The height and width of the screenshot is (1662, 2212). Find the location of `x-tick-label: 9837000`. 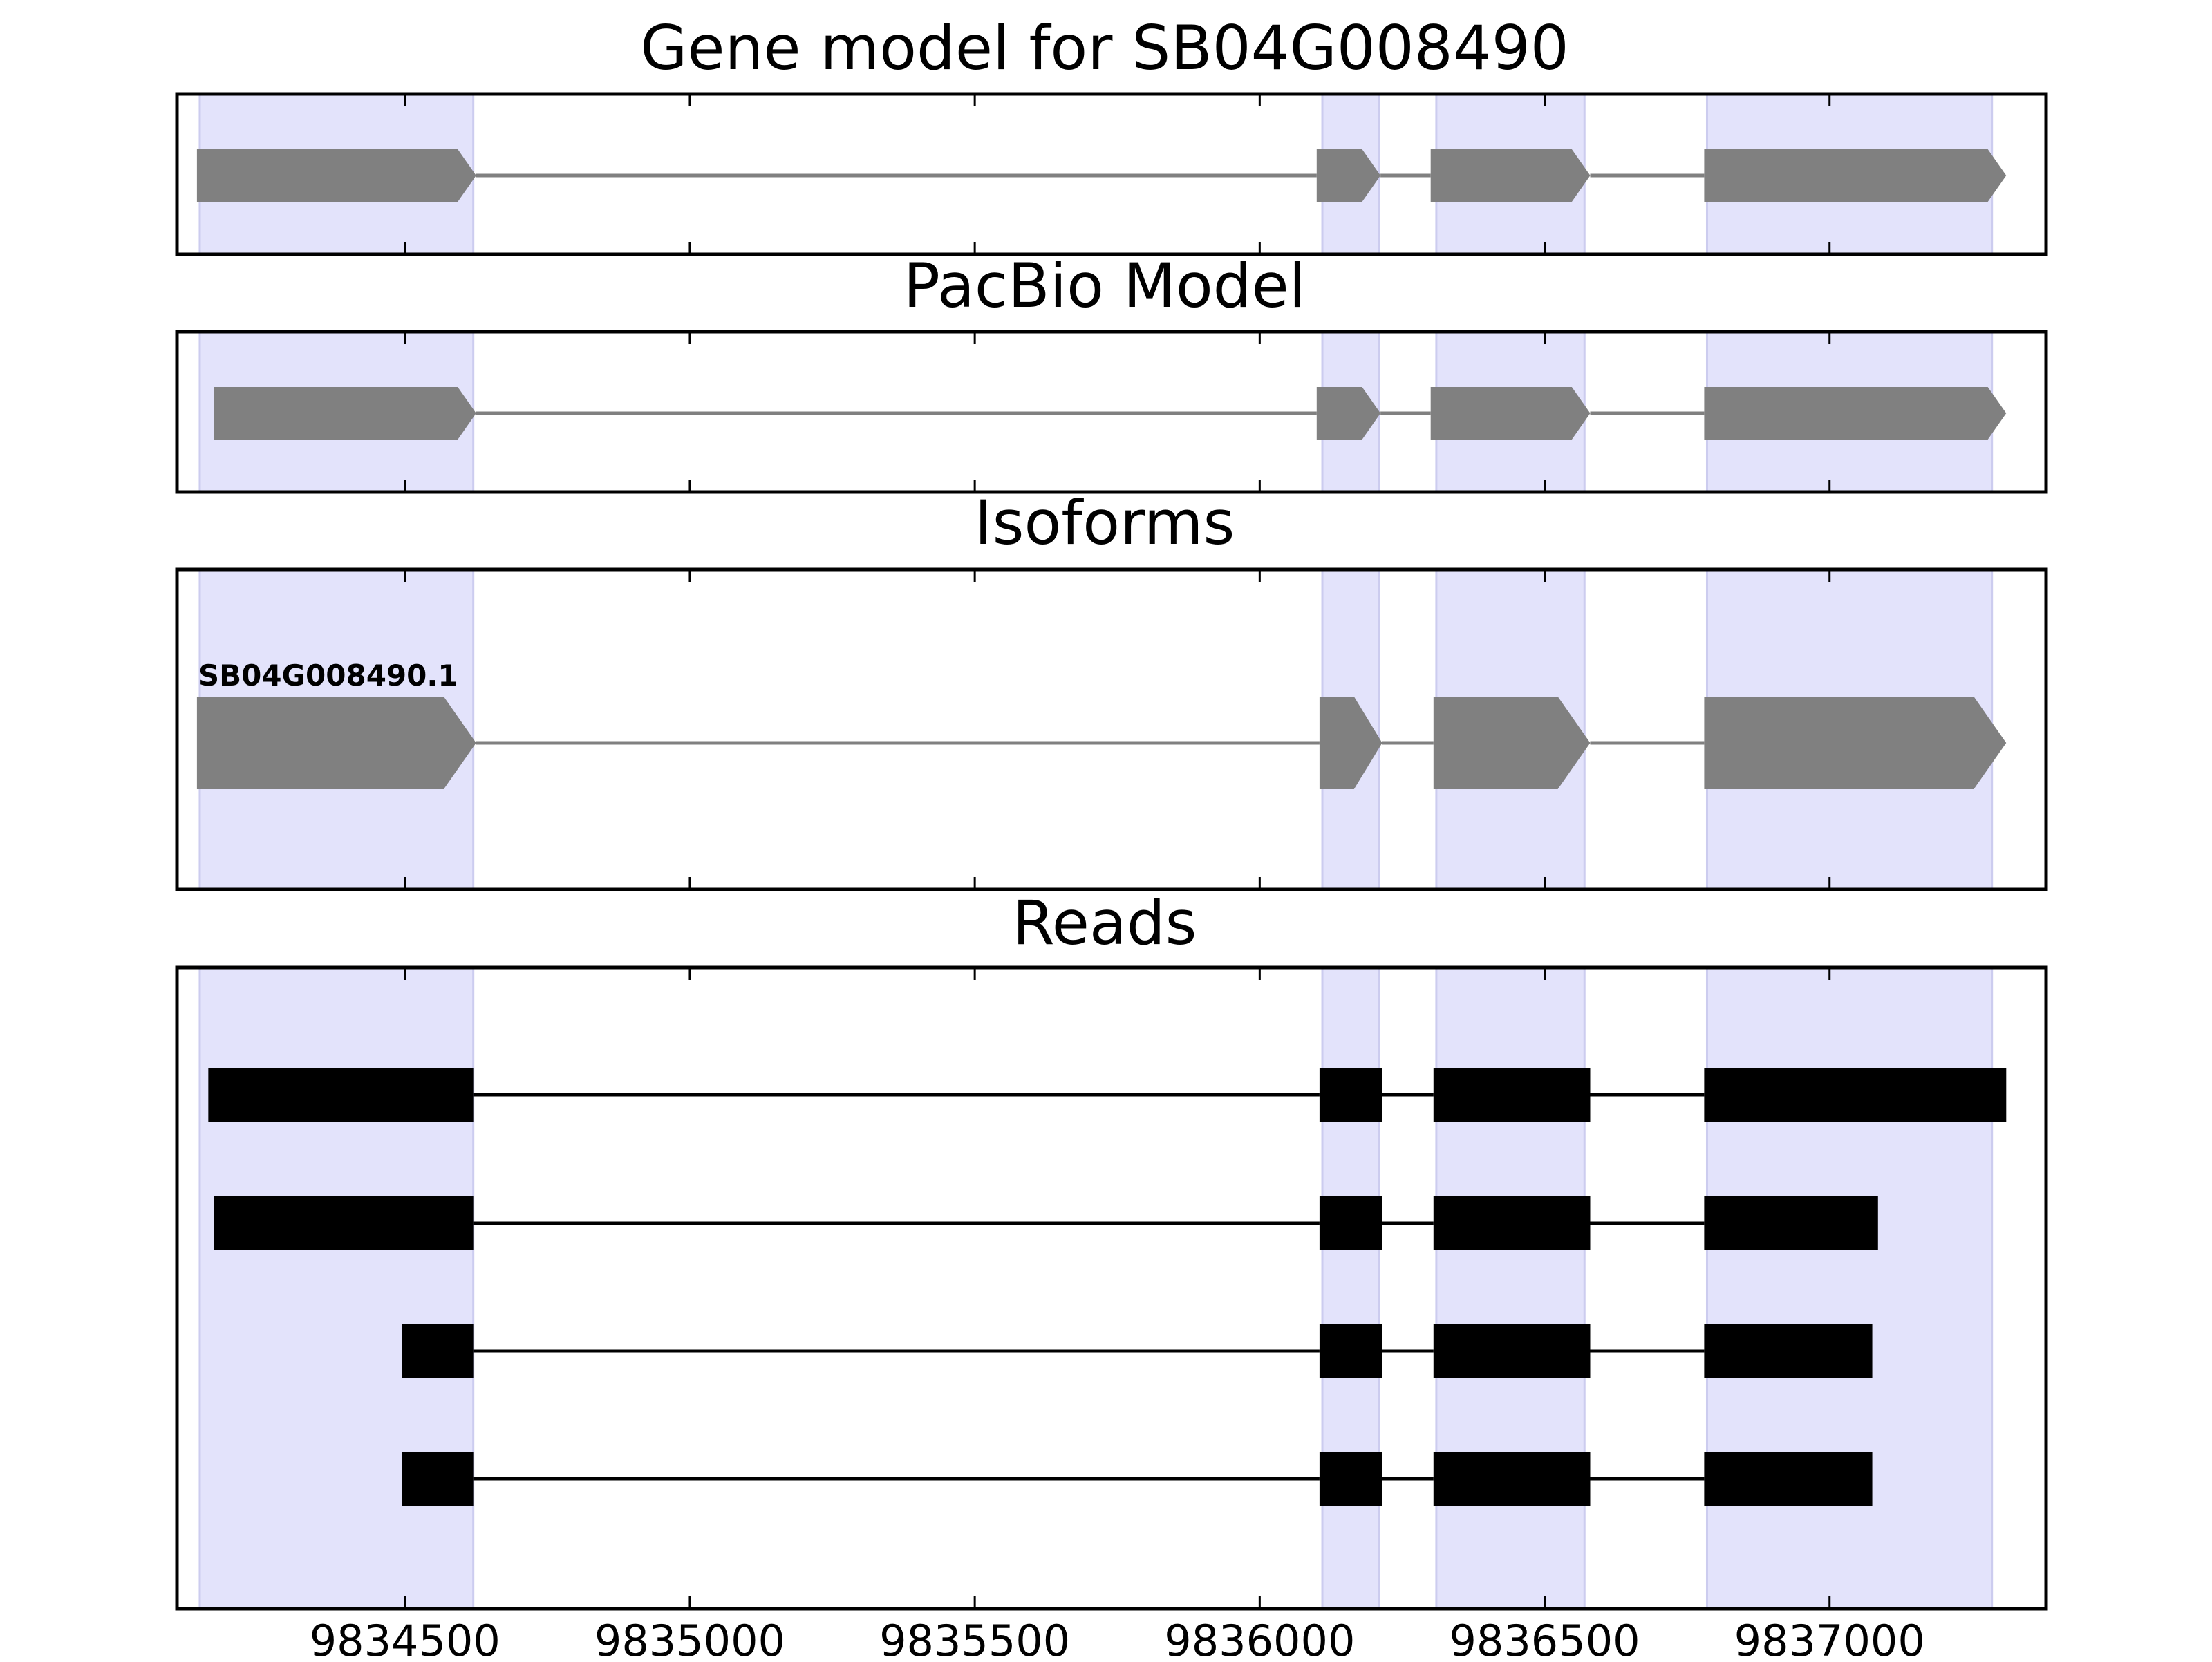

x-tick-label: 9837000 is located at coordinates (1830, 1638).